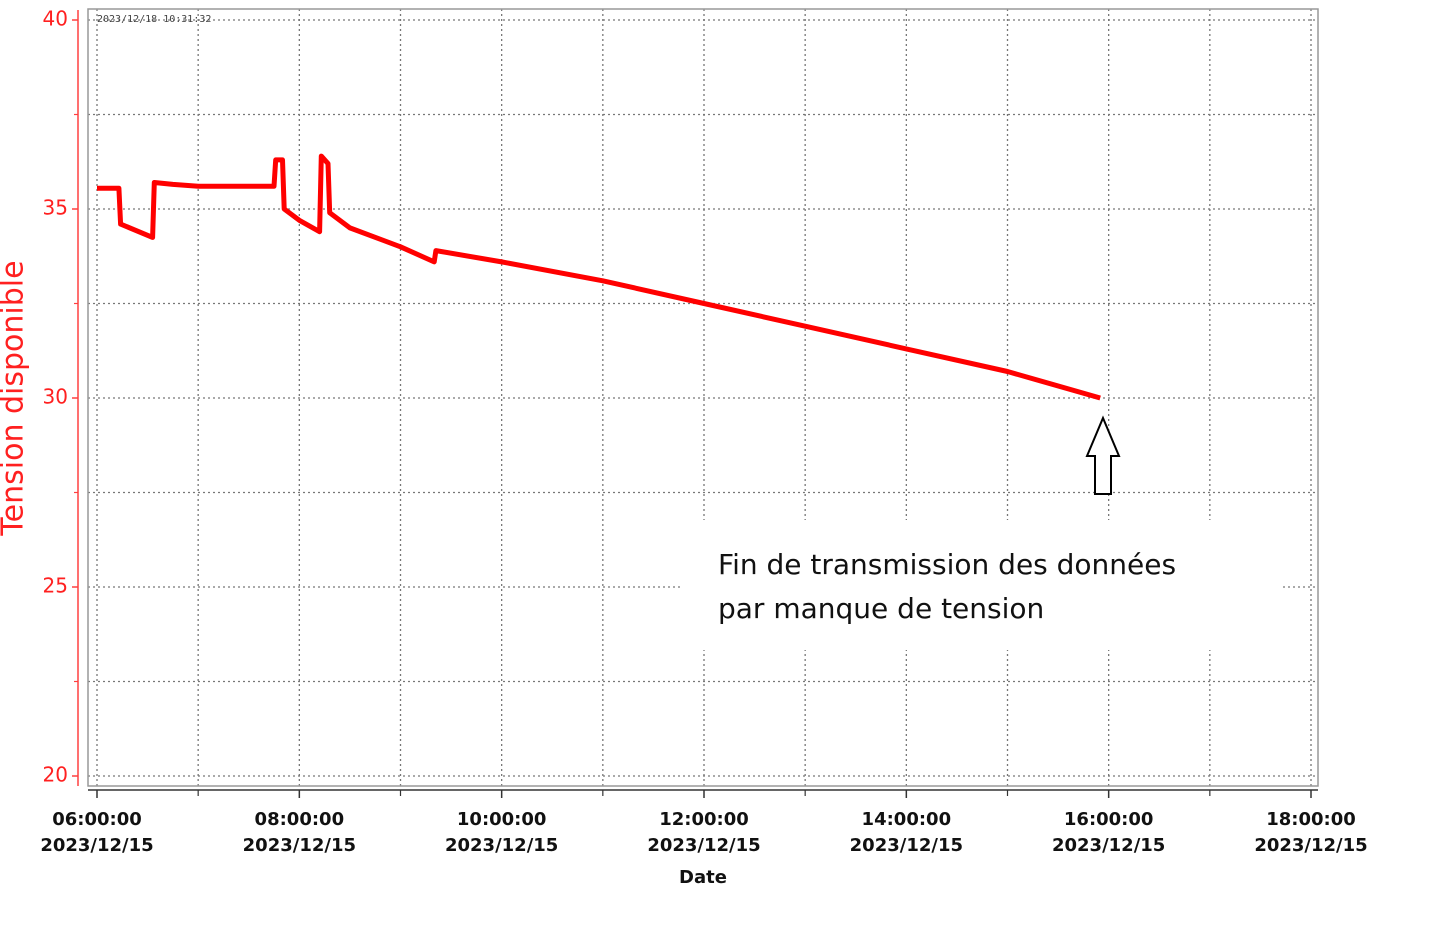  I want to click on x-tick-label: 12:00:00, so click(704, 819).